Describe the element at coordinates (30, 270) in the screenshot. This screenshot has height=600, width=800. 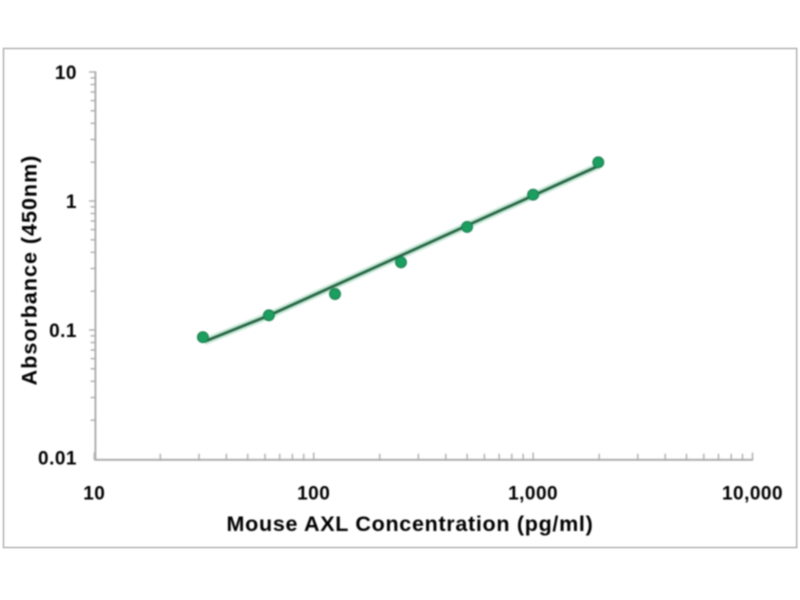
I see `svg-text: Absorbance (450nm)` at that location.